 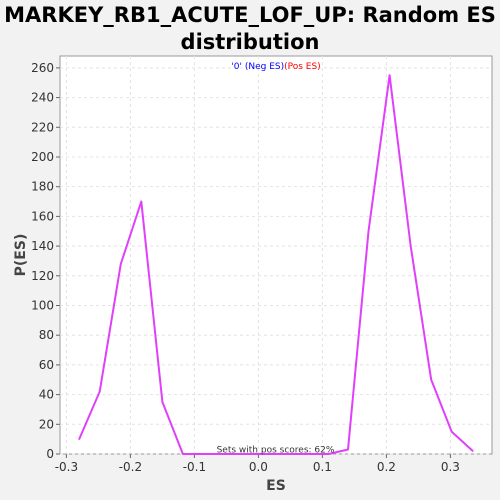 I want to click on x-tick-label: -0.1, so click(x=194, y=467).